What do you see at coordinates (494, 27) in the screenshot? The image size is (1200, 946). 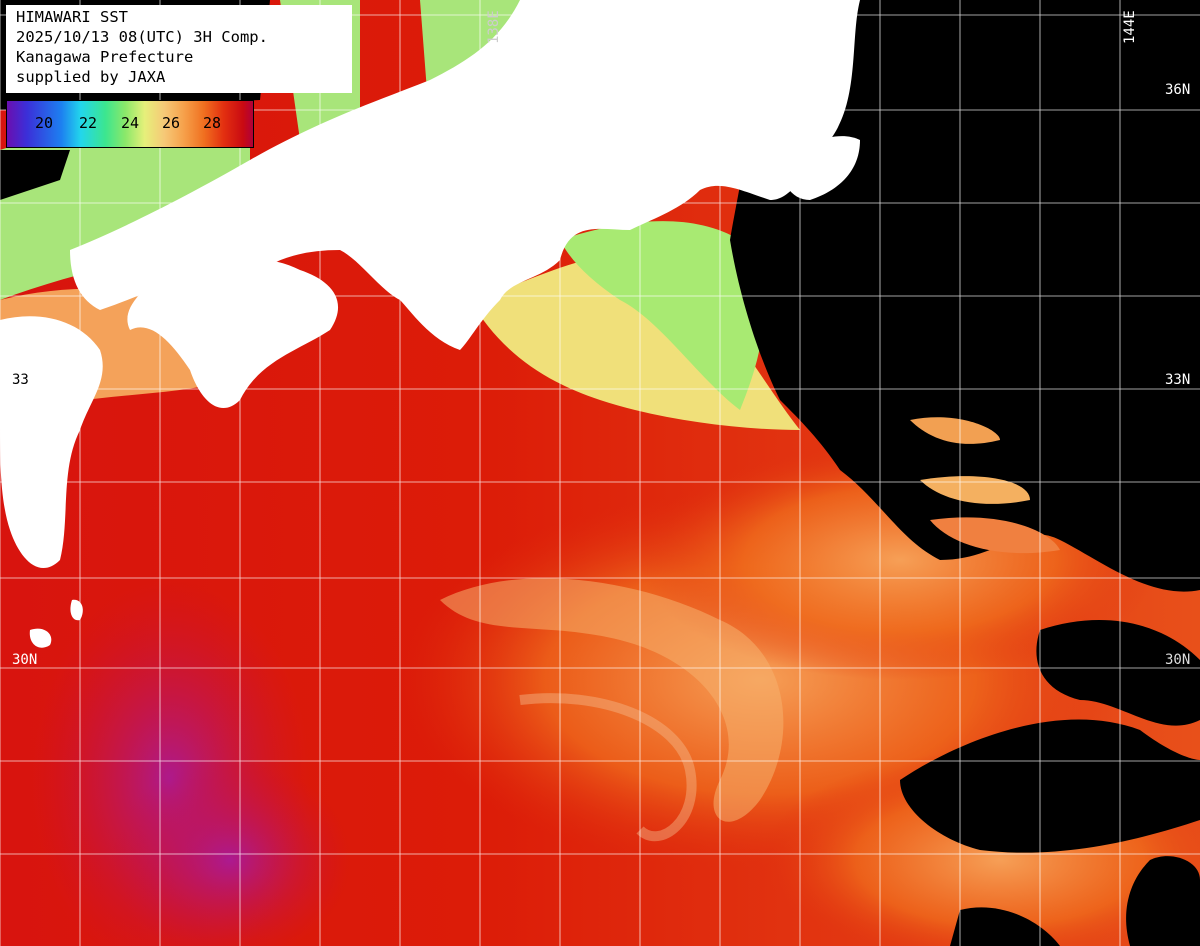 I see `lon-label-138e: 138E` at bounding box center [494, 27].